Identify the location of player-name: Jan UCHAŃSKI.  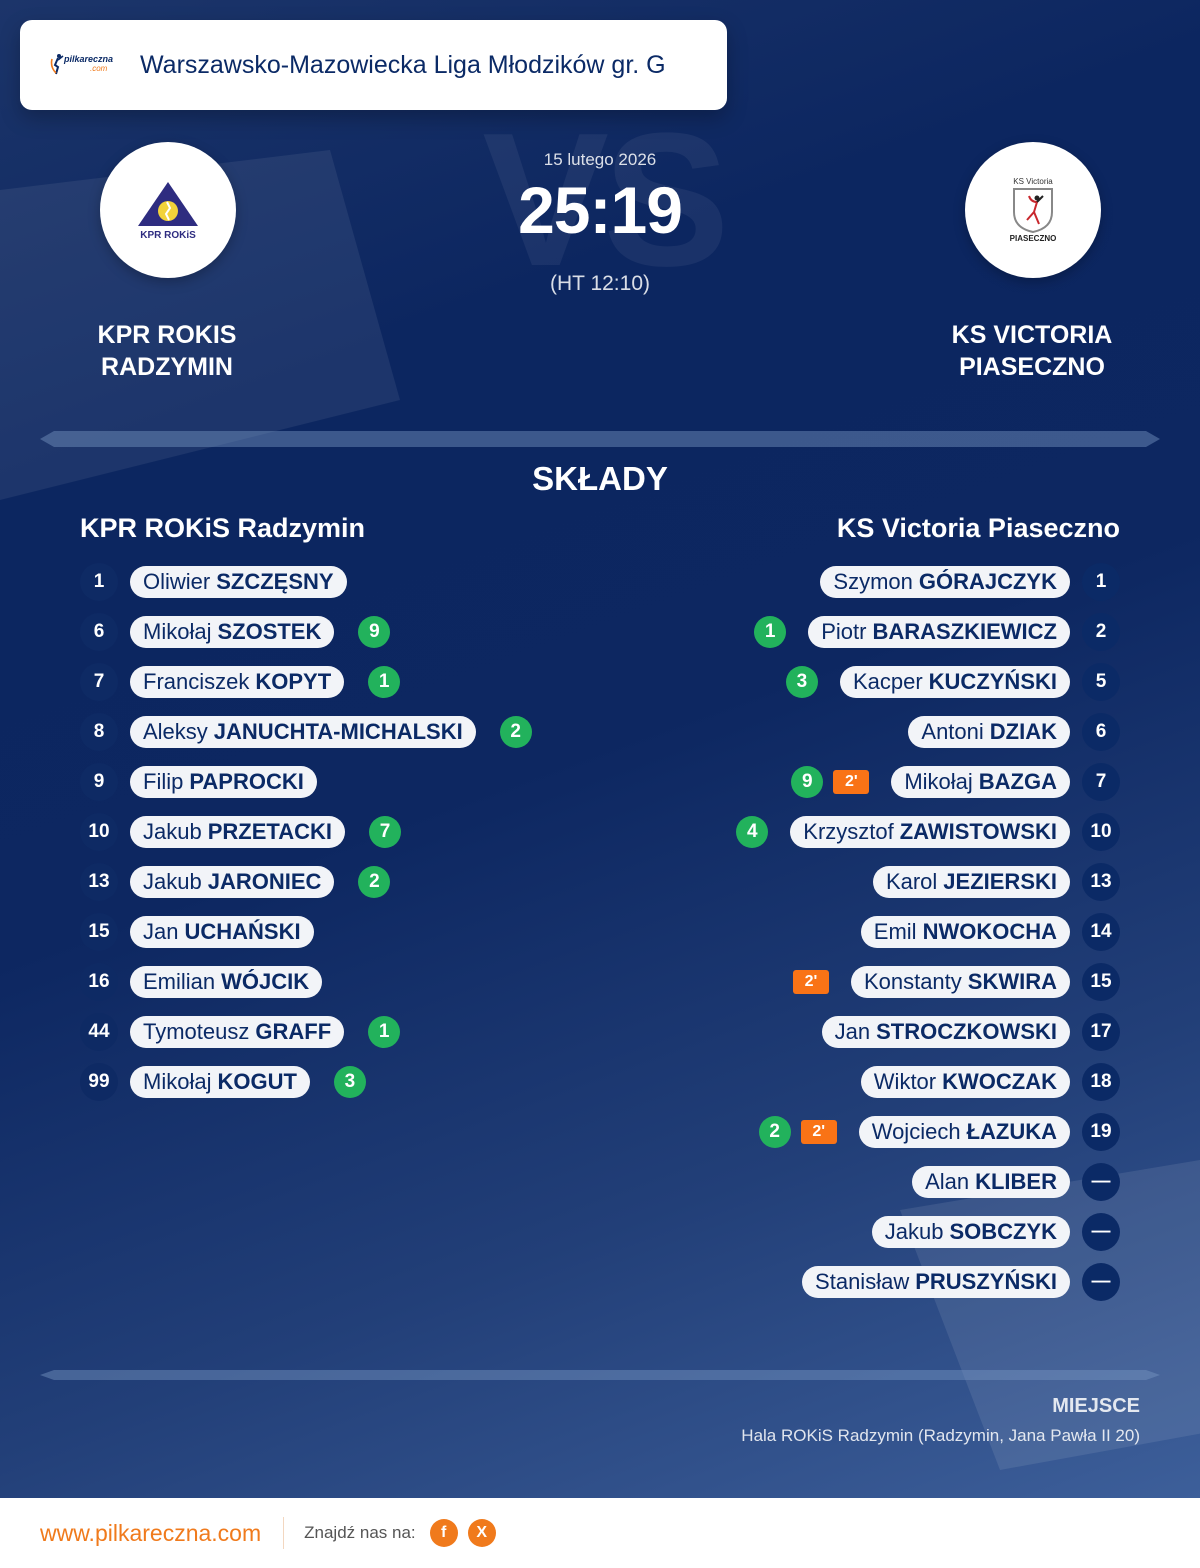
(222, 932).